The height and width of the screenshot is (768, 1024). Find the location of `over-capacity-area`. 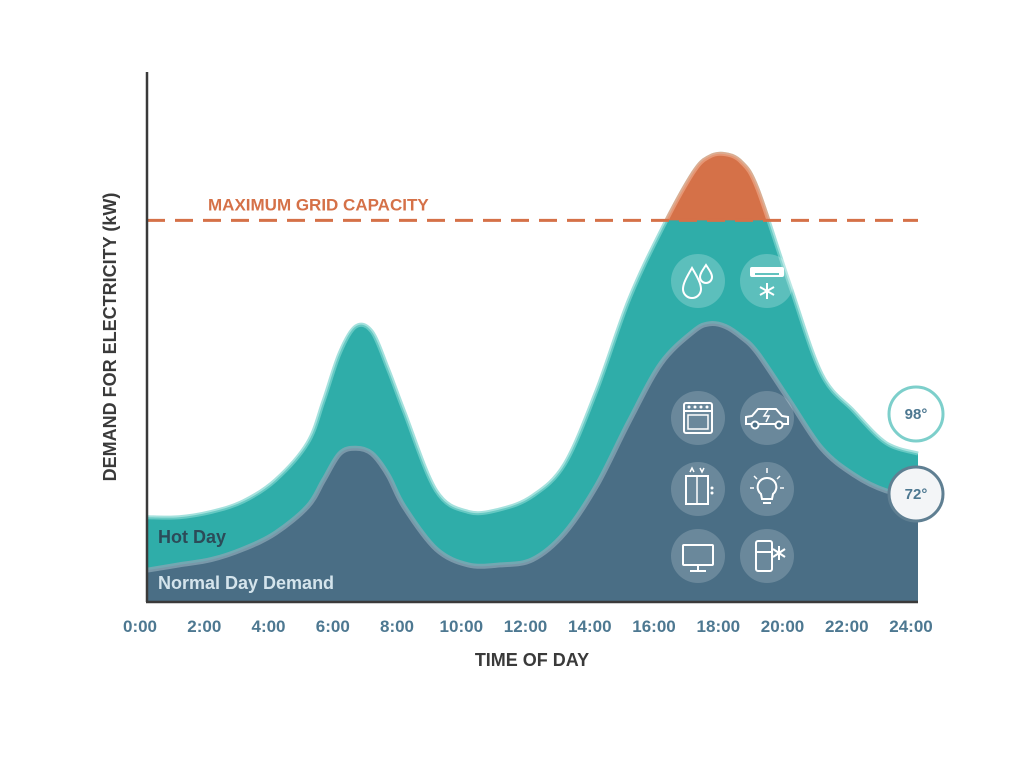

over-capacity-area is located at coordinates (717, 187).